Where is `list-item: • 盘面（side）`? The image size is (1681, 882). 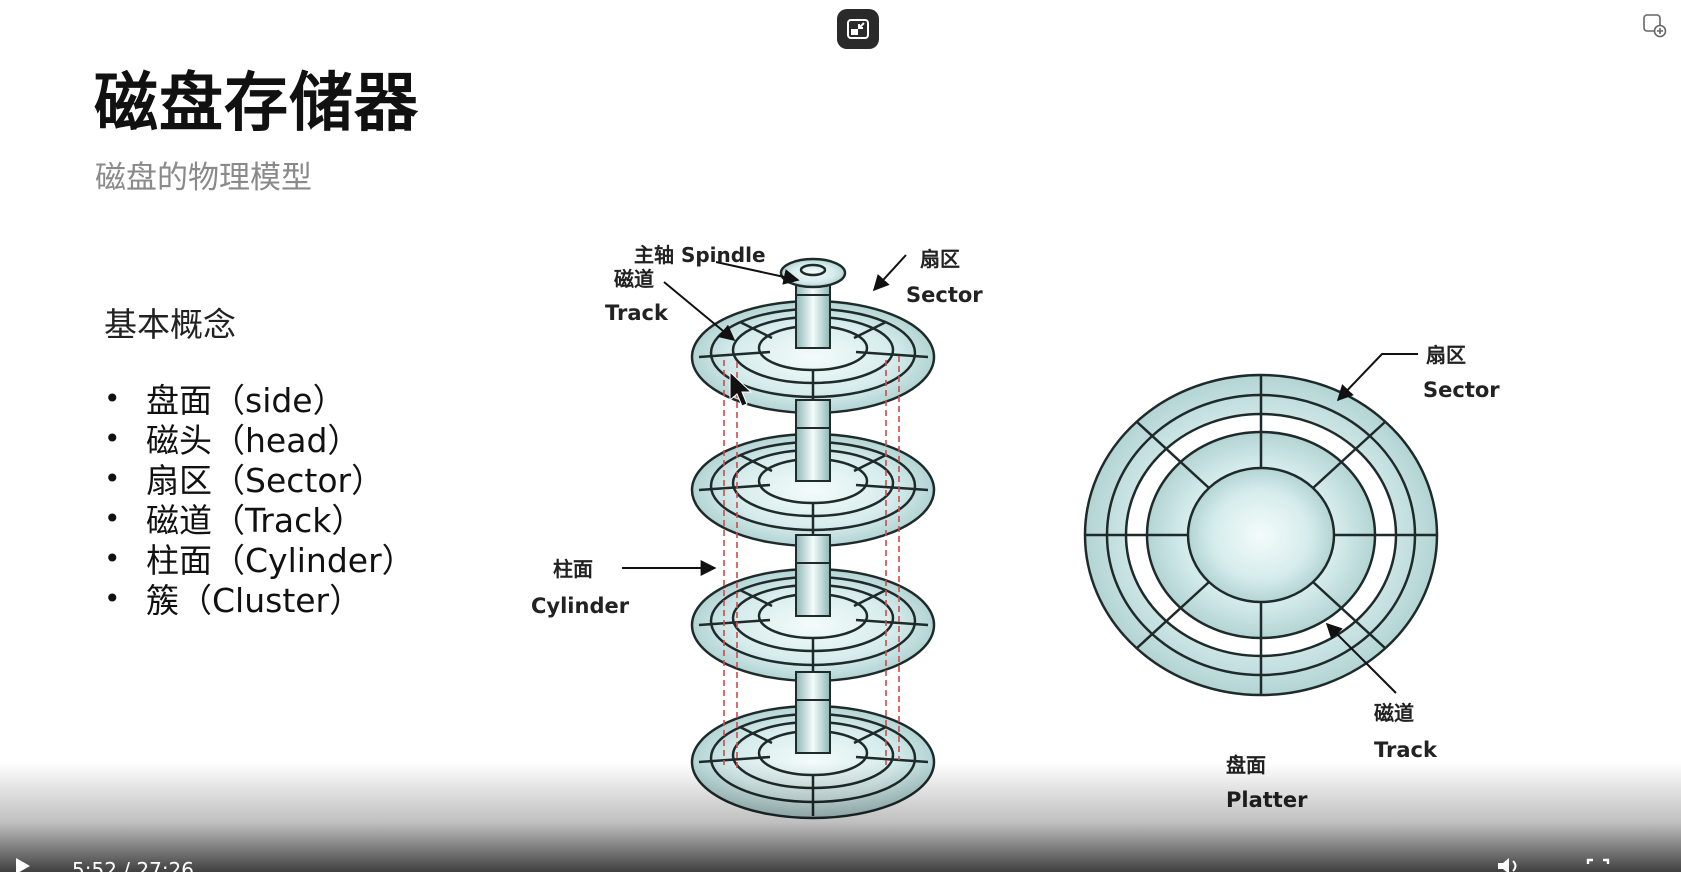
list-item: • 盘面（side） is located at coordinates (259, 399).